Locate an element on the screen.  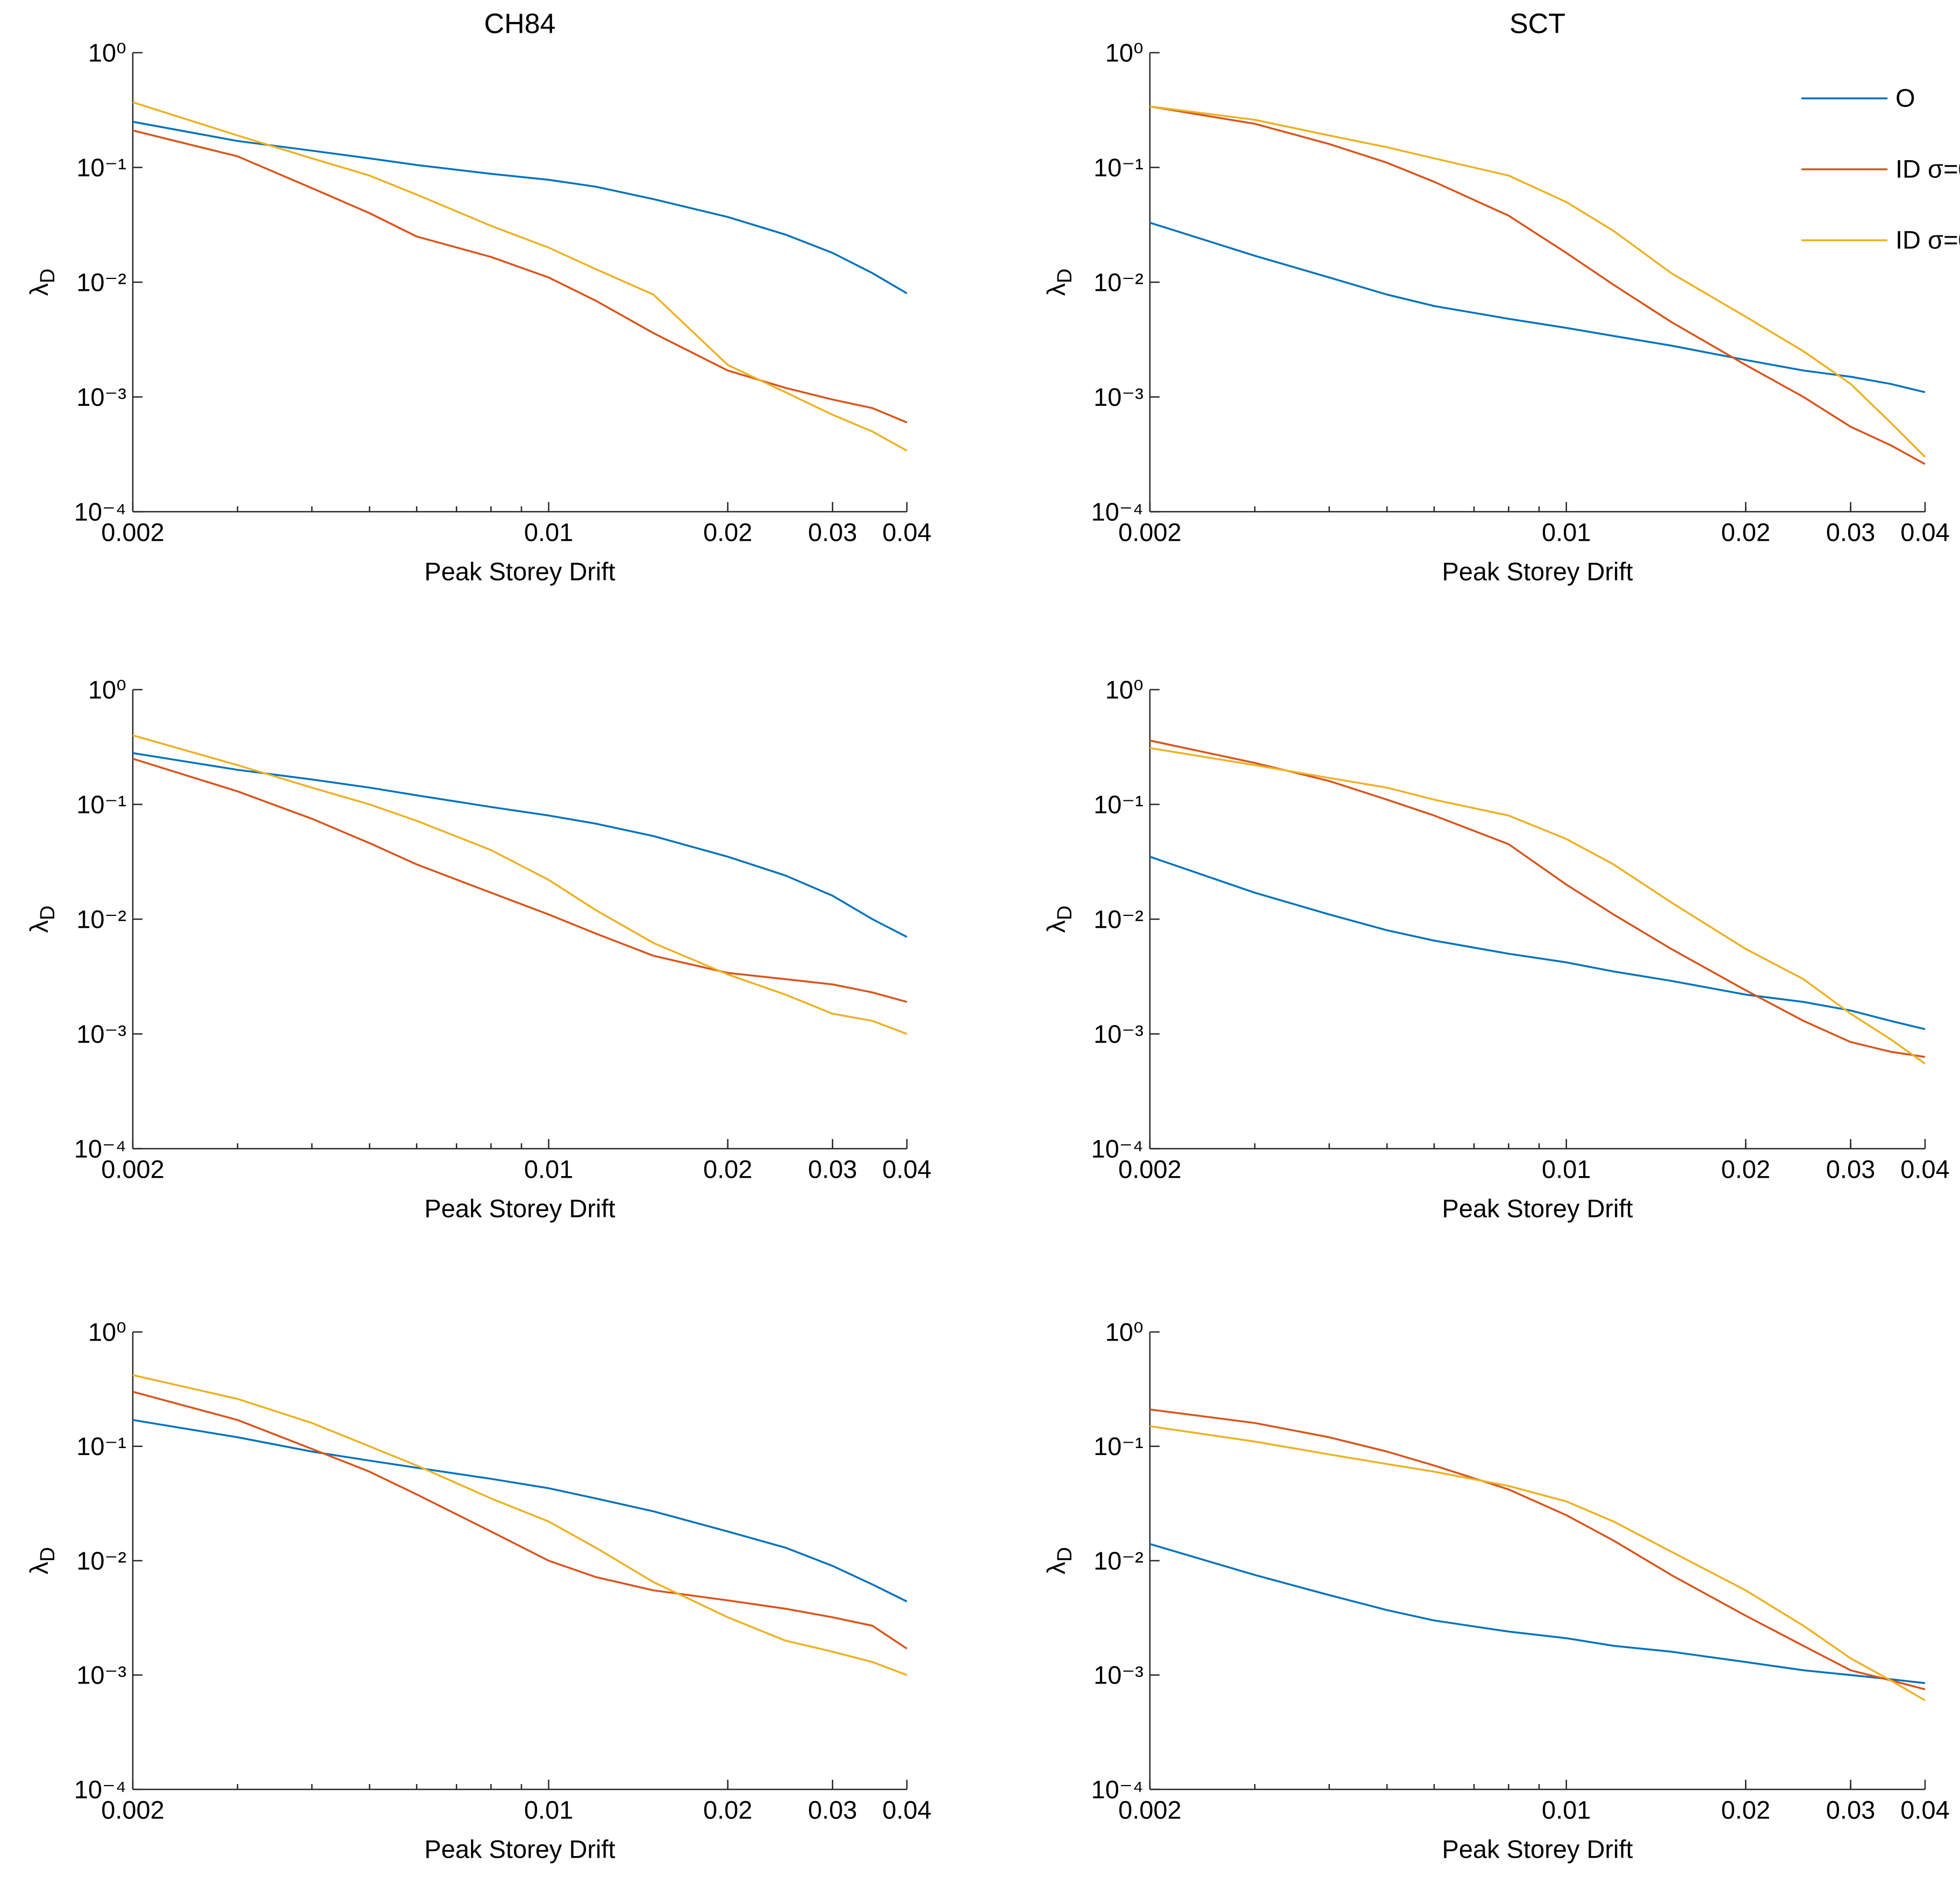
chart-title: CH84 is located at coordinates (520, 24).